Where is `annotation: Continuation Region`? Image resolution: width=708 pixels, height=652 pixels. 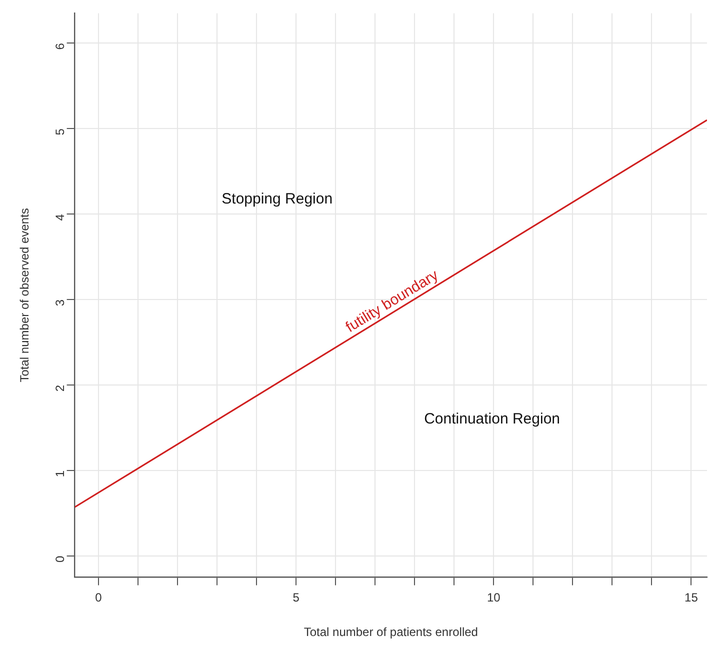 annotation: Continuation Region is located at coordinates (492, 419).